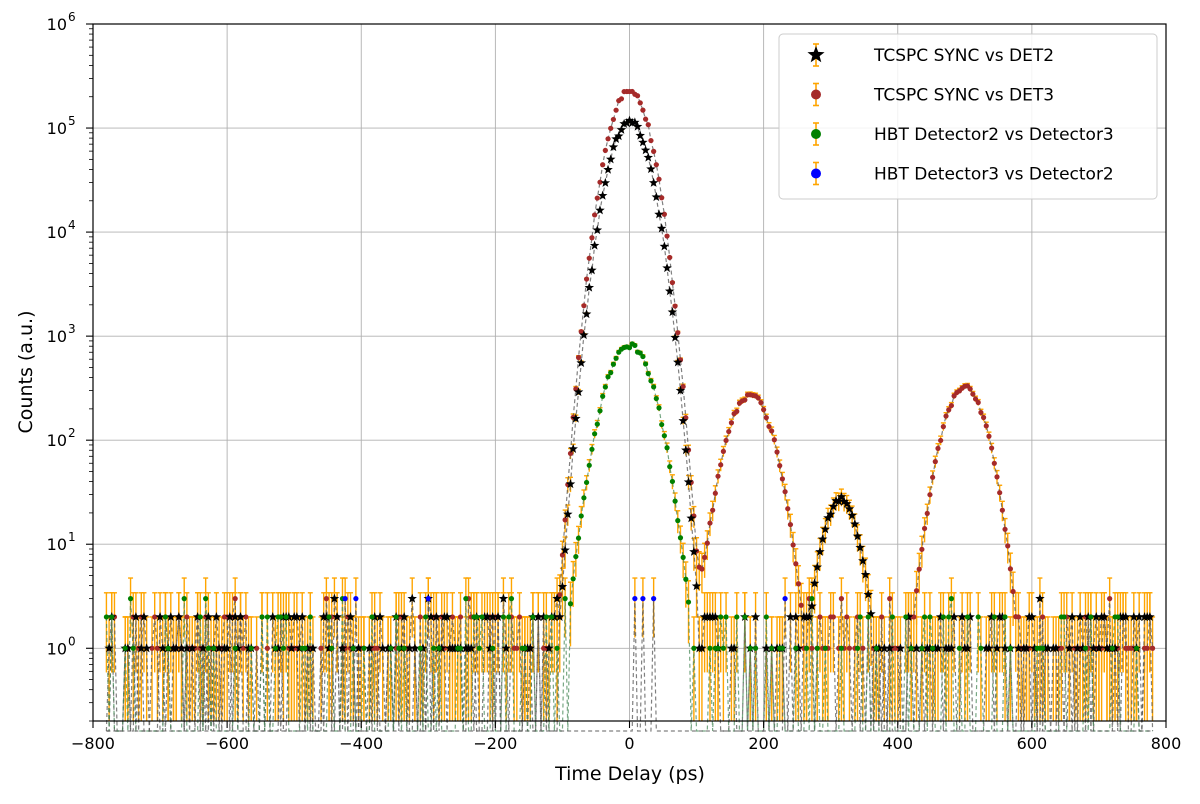  What do you see at coordinates (72, 17) in the screenshot?
I see `y-tick-label-exponent: 6` at bounding box center [72, 17].